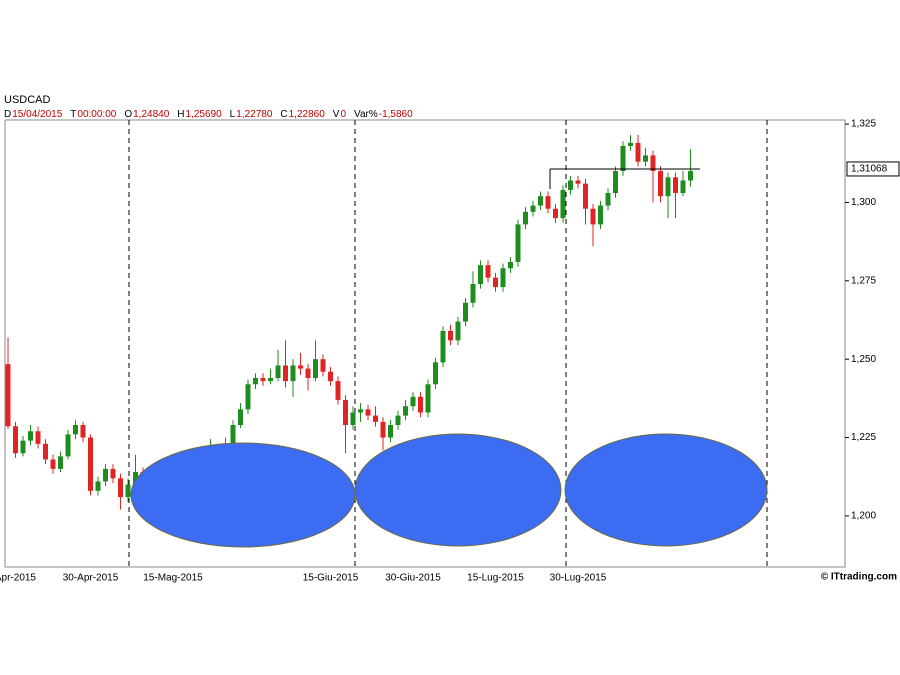 The width and height of the screenshot is (900, 675). I want to click on watermark: © ITtrading.com, so click(859, 577).